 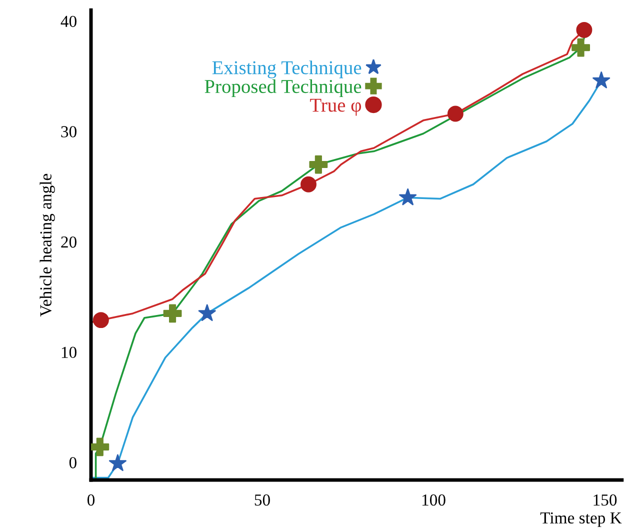 I want to click on x-tick-label: 0, so click(x=91, y=500).